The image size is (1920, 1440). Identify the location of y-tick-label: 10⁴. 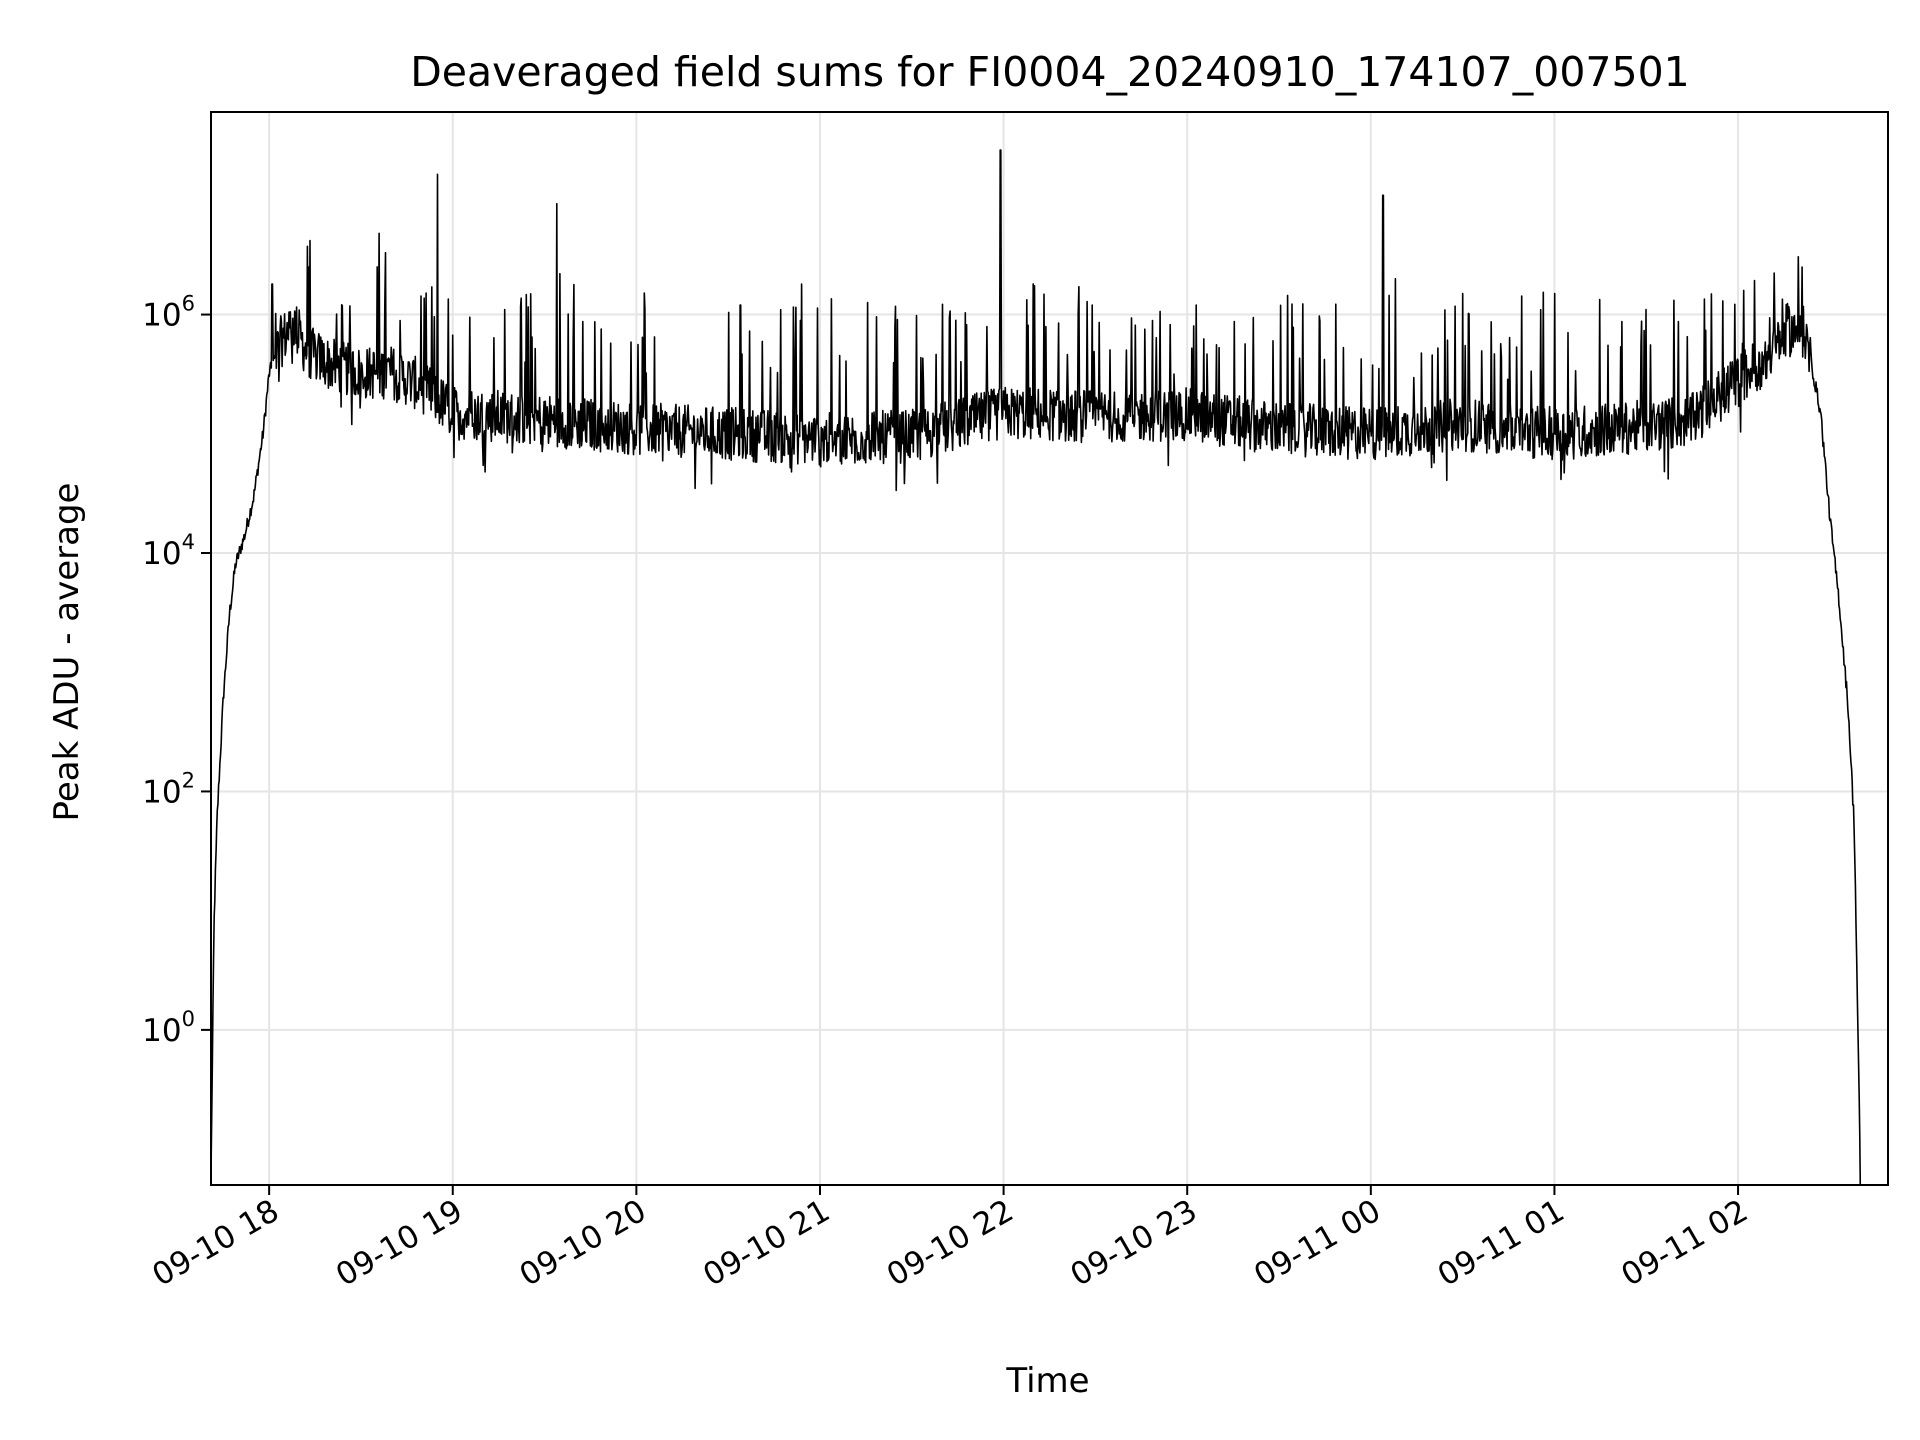
(168, 551).